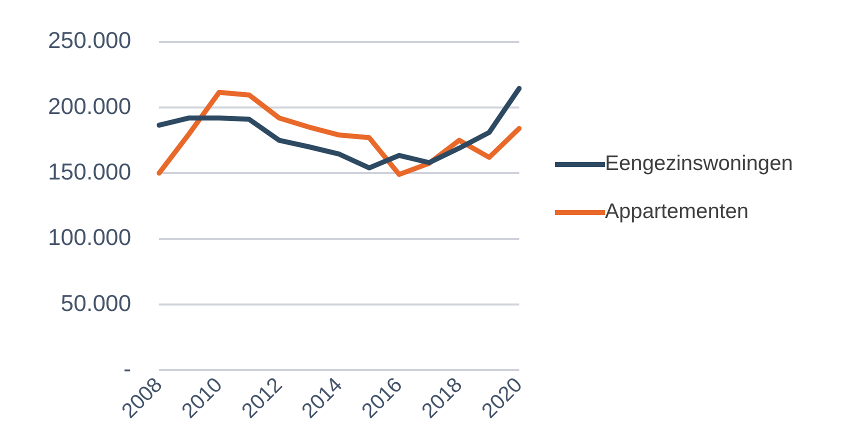  Describe the element at coordinates (677, 212) in the screenshot. I see `legend-label: Appartementen` at that location.